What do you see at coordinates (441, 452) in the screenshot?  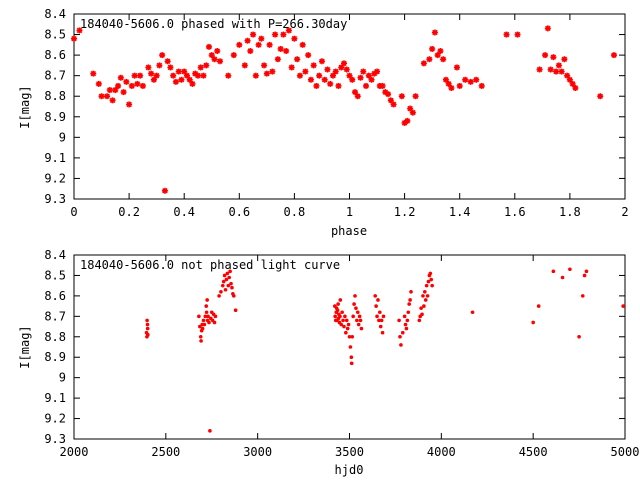 I see `x-tick-label: 4000` at bounding box center [441, 452].